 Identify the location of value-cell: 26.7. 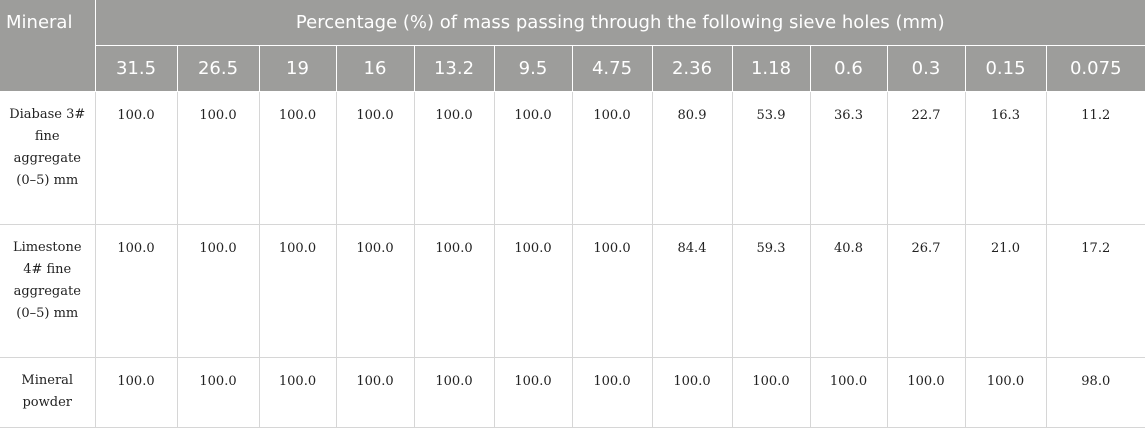
(926, 291).